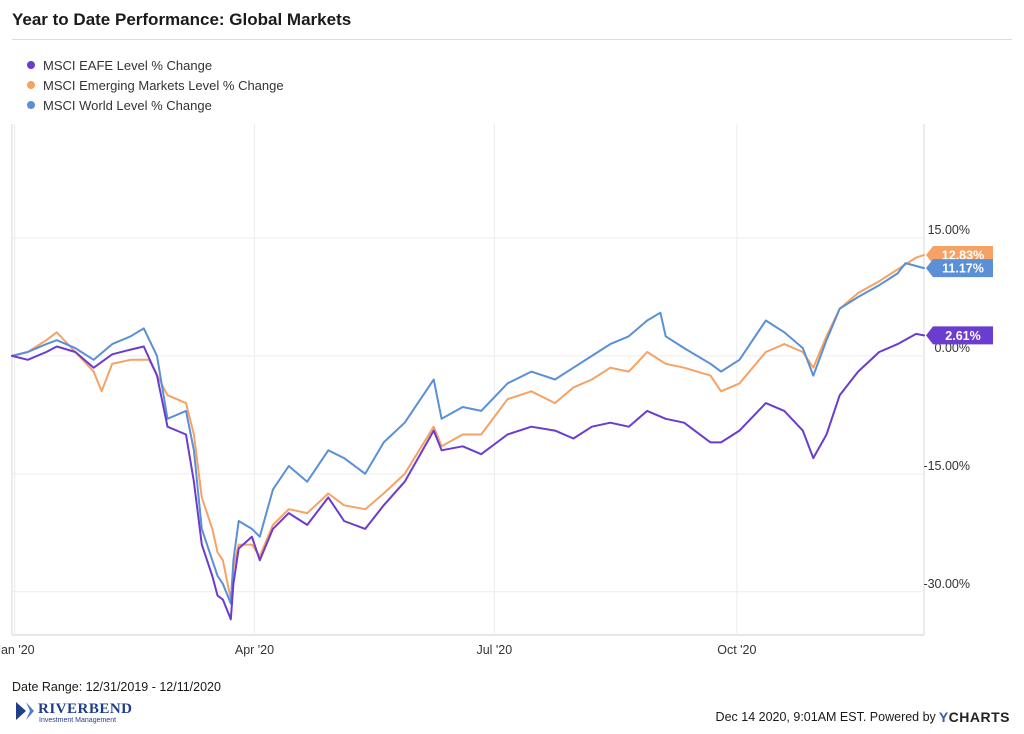  I want to click on legend-item-emerging: MSCI Emerging Markets Level % Change, so click(155, 85).